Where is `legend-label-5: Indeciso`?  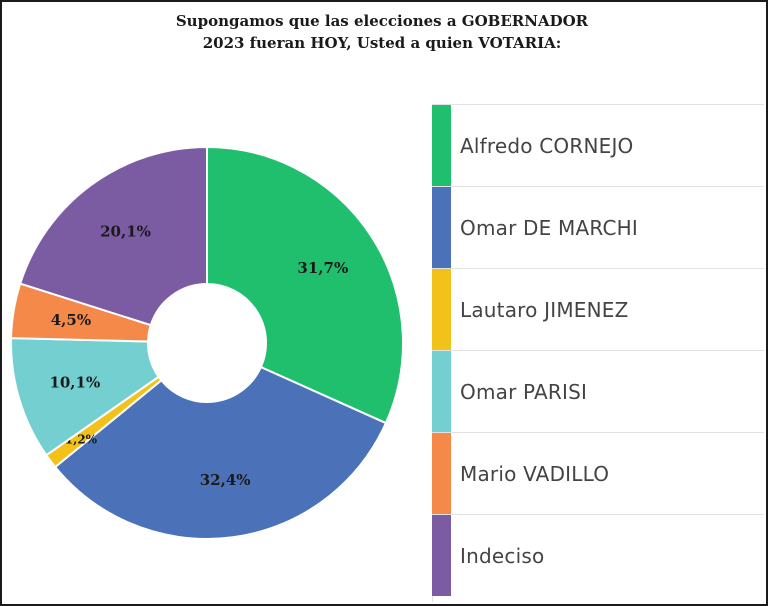
legend-label-5: Indeciso is located at coordinates (502, 555).